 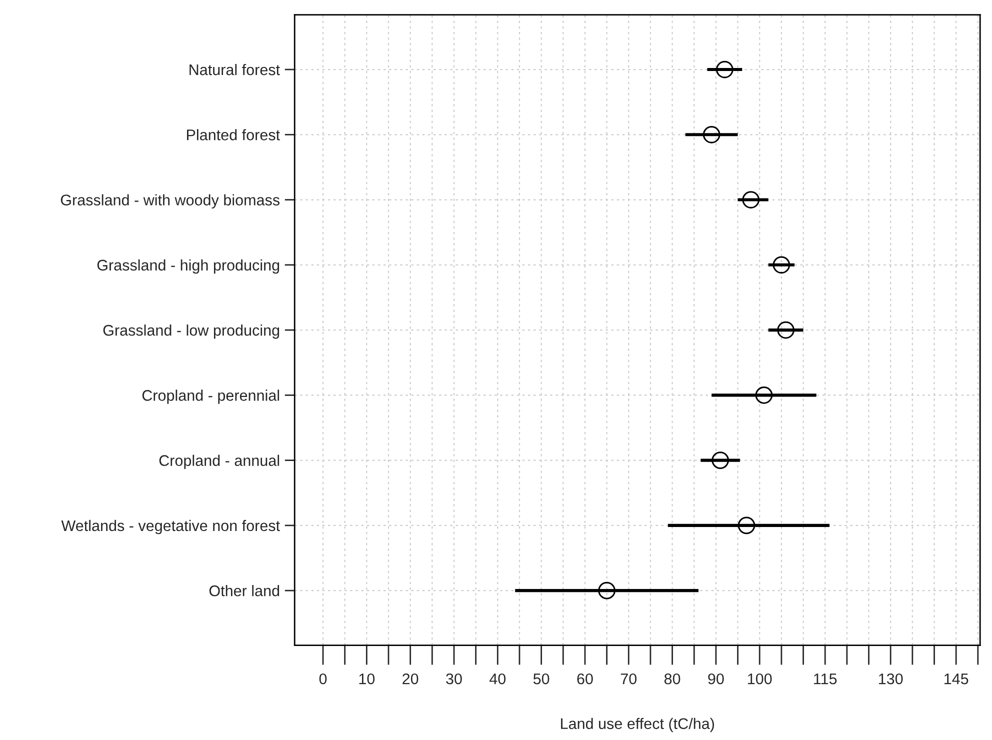 What do you see at coordinates (170, 201) in the screenshot?
I see `y-tick-label: Grassland - with woody biomass` at bounding box center [170, 201].